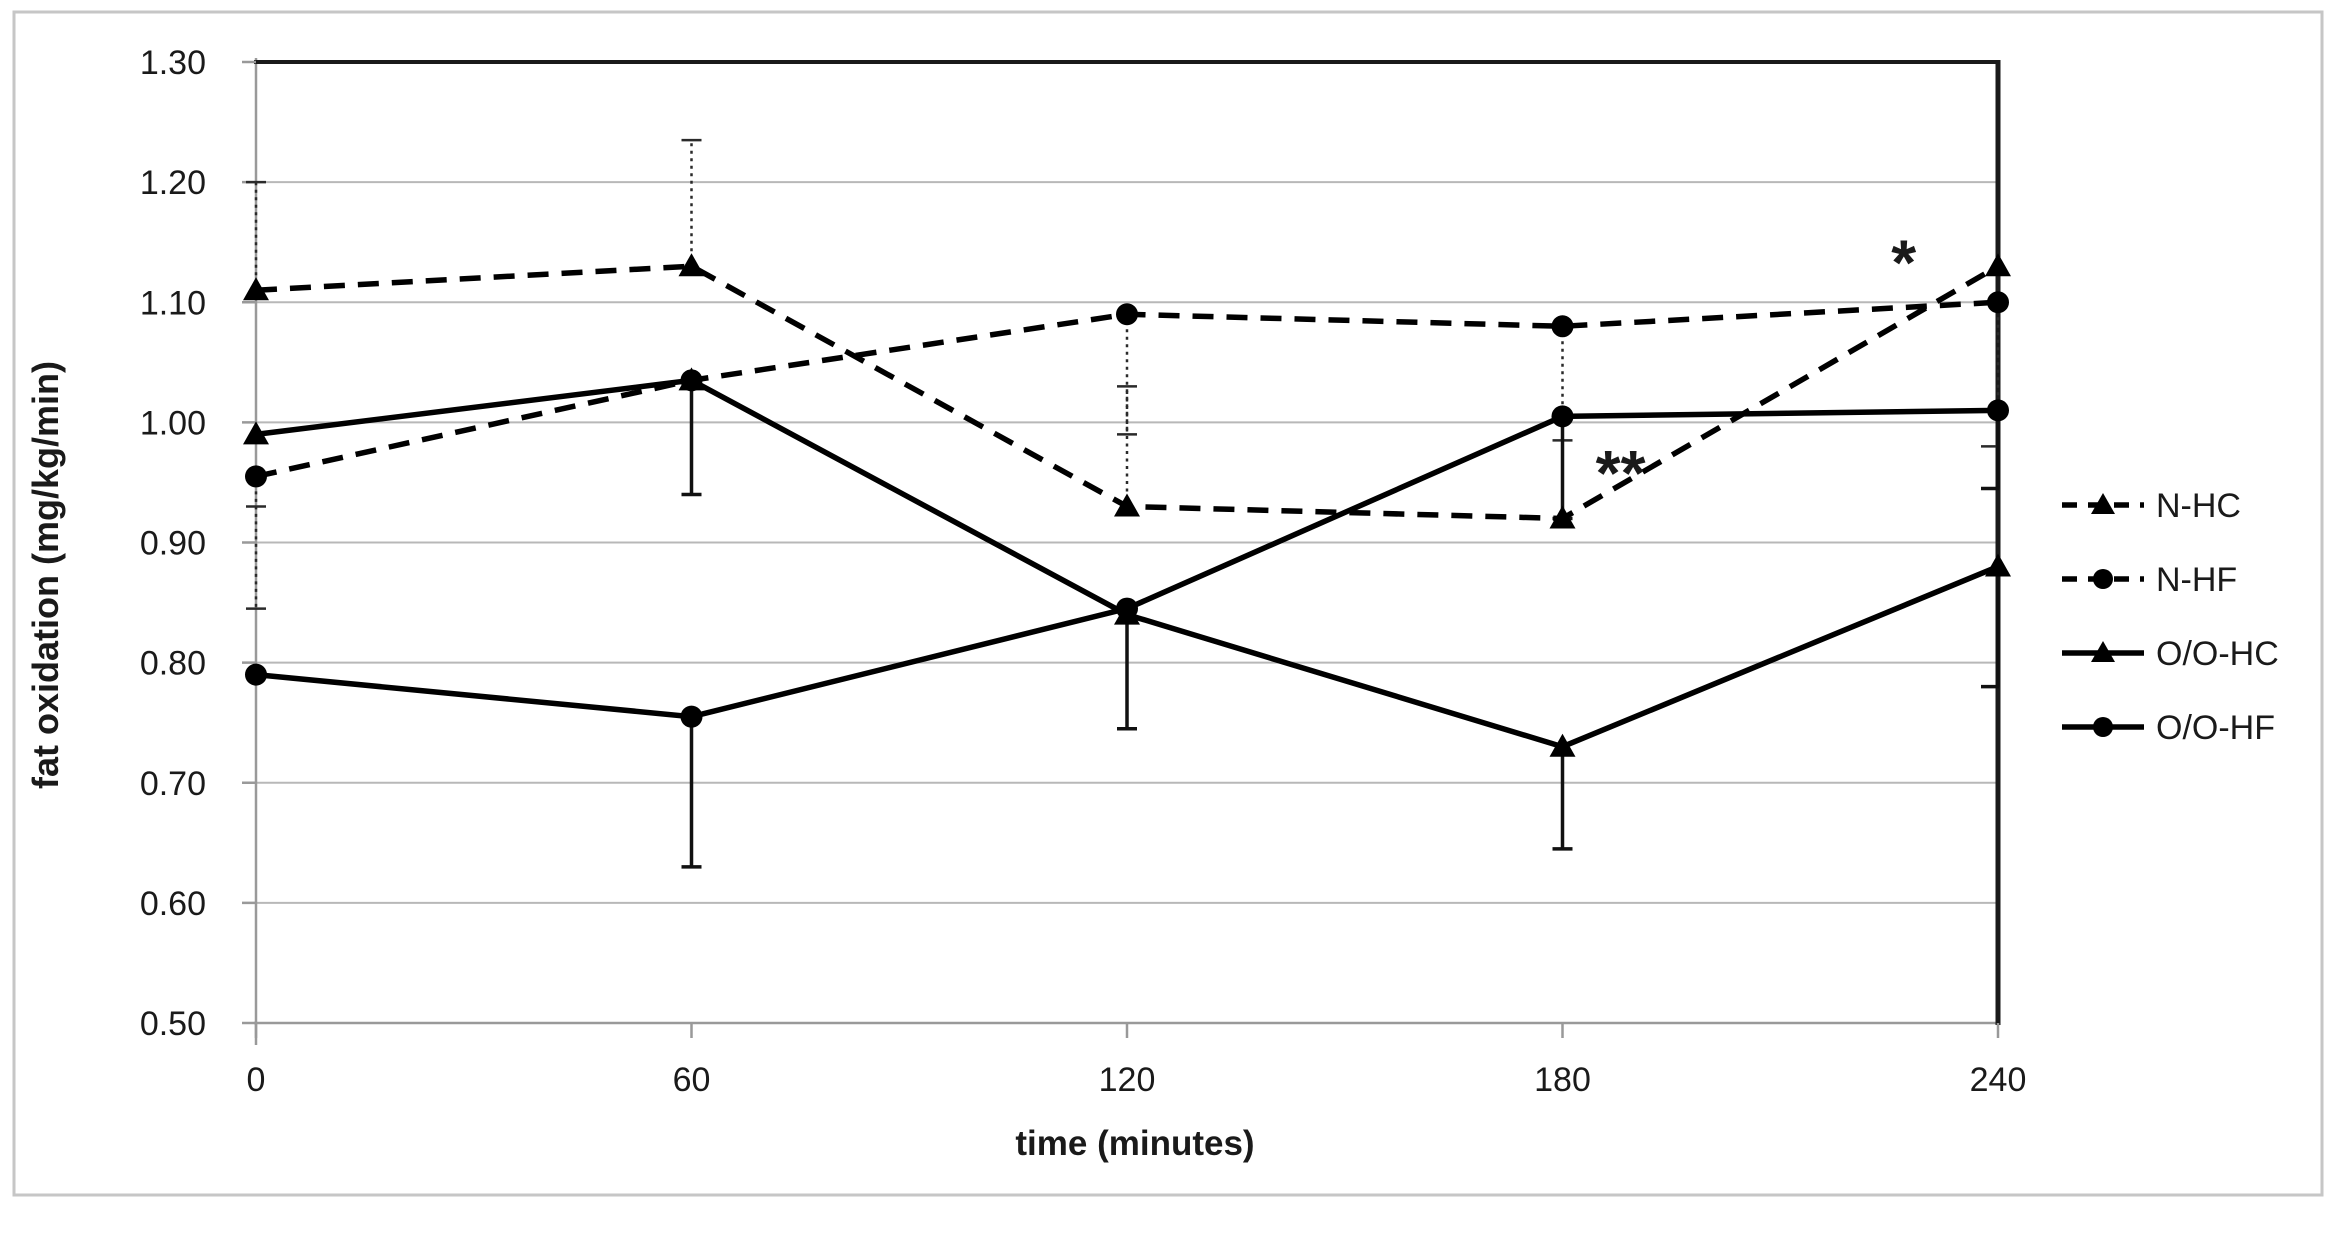  Describe the element at coordinates (692, 1080) in the screenshot. I see `x-tick-label: 60` at that location.